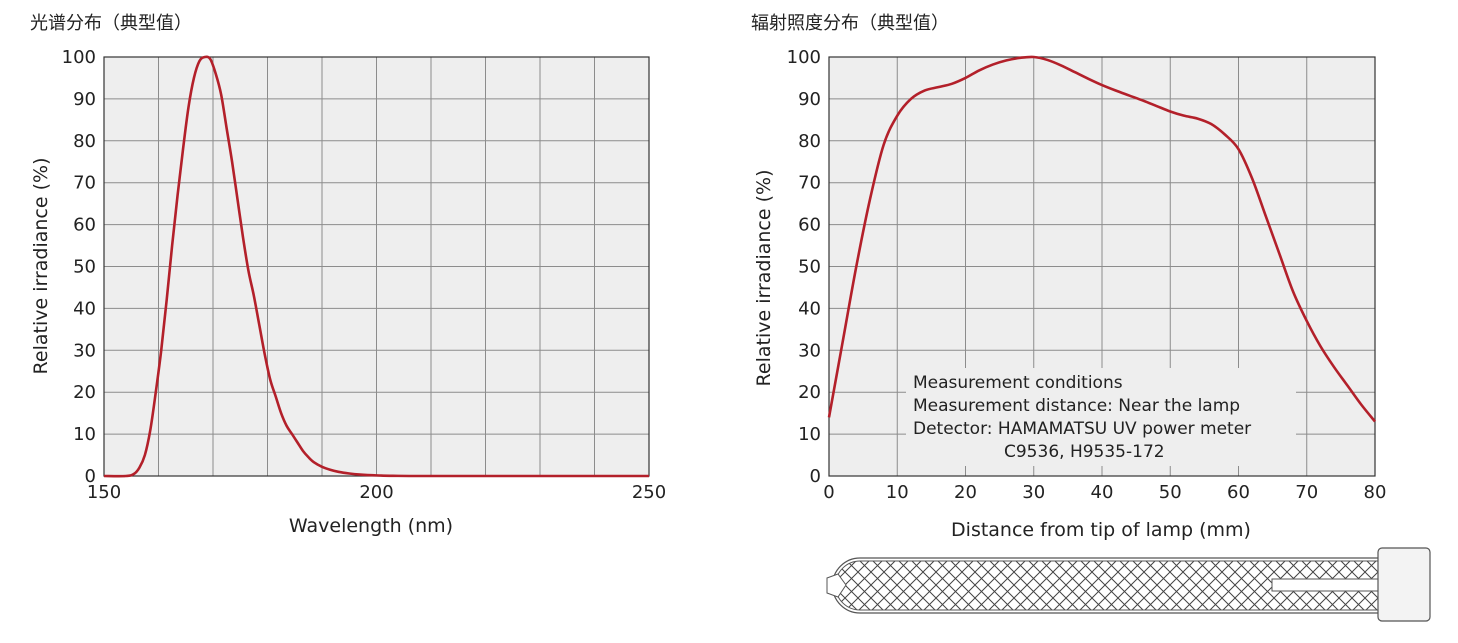  Describe the element at coordinates (104, 492) in the screenshot. I see `x-tick-label: 150` at that location.